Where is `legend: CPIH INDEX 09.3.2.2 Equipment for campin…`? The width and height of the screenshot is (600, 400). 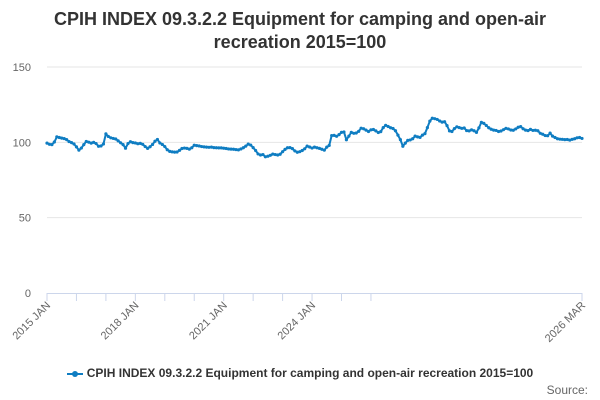 legend: CPIH INDEX 09.3.2.2 Equipment for campin… is located at coordinates (300, 373).